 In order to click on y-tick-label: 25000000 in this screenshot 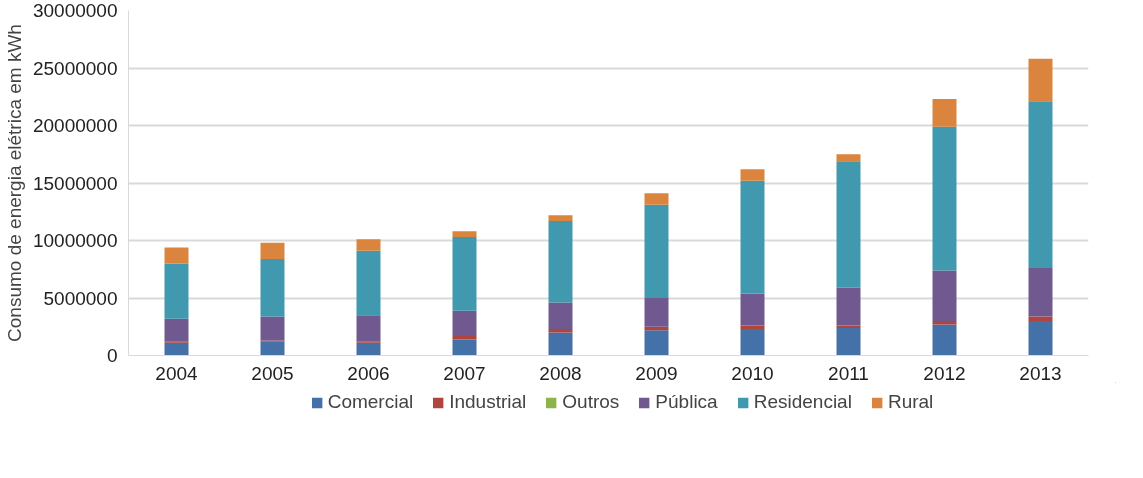, I will do `click(75, 68)`.